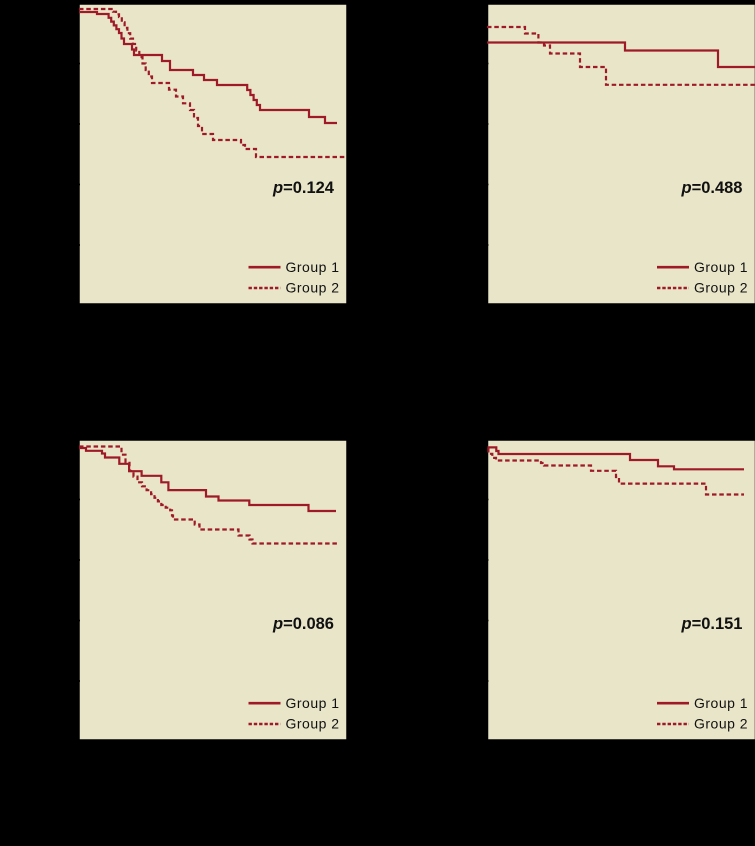 This screenshot has height=846, width=755. Describe the element at coordinates (711, 624) in the screenshot. I see `svg-text: p=0.151` at that location.